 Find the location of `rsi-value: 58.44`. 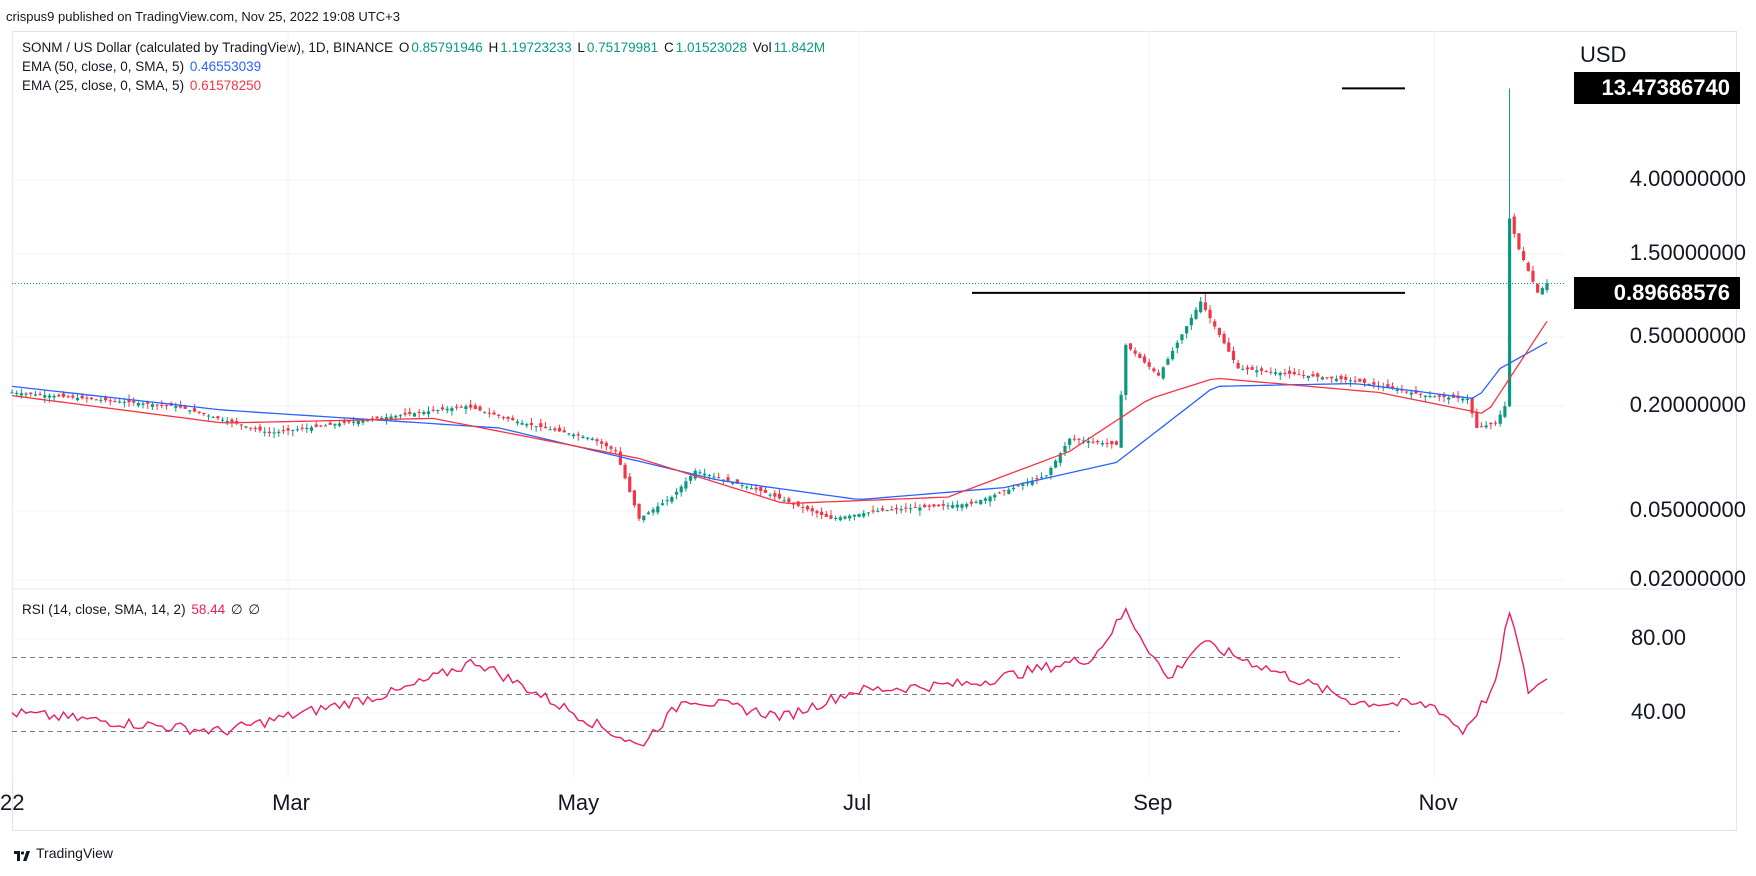

rsi-value: 58.44 is located at coordinates (208, 609).